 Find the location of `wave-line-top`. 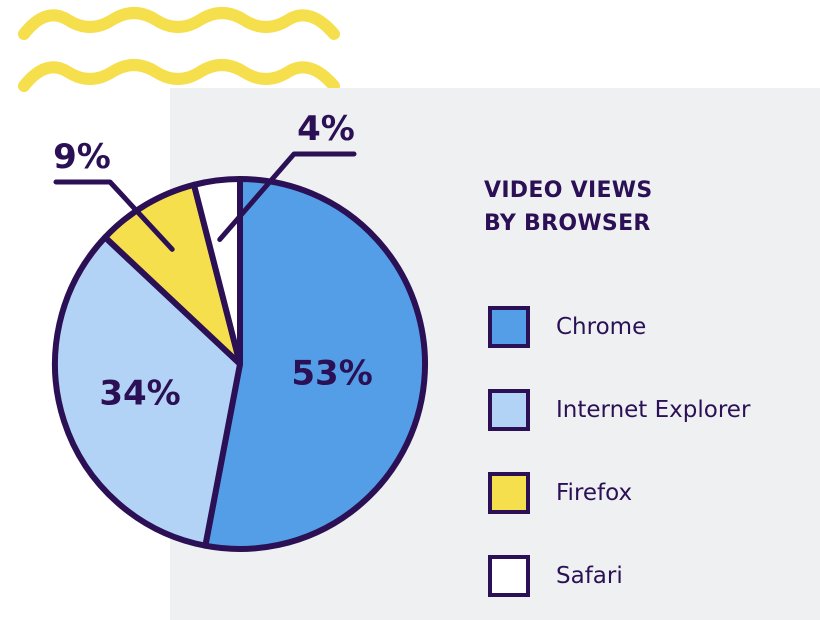

wave-line-top is located at coordinates (179, 23).